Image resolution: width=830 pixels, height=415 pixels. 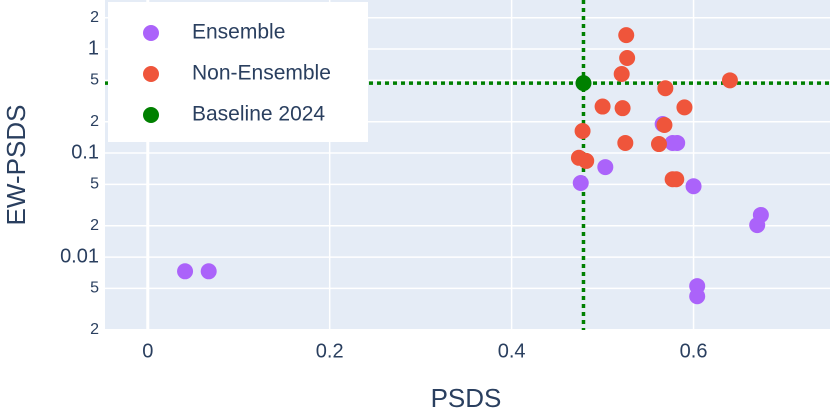 What do you see at coordinates (238, 32) in the screenshot?
I see `legend-label: Ensemble` at bounding box center [238, 32].